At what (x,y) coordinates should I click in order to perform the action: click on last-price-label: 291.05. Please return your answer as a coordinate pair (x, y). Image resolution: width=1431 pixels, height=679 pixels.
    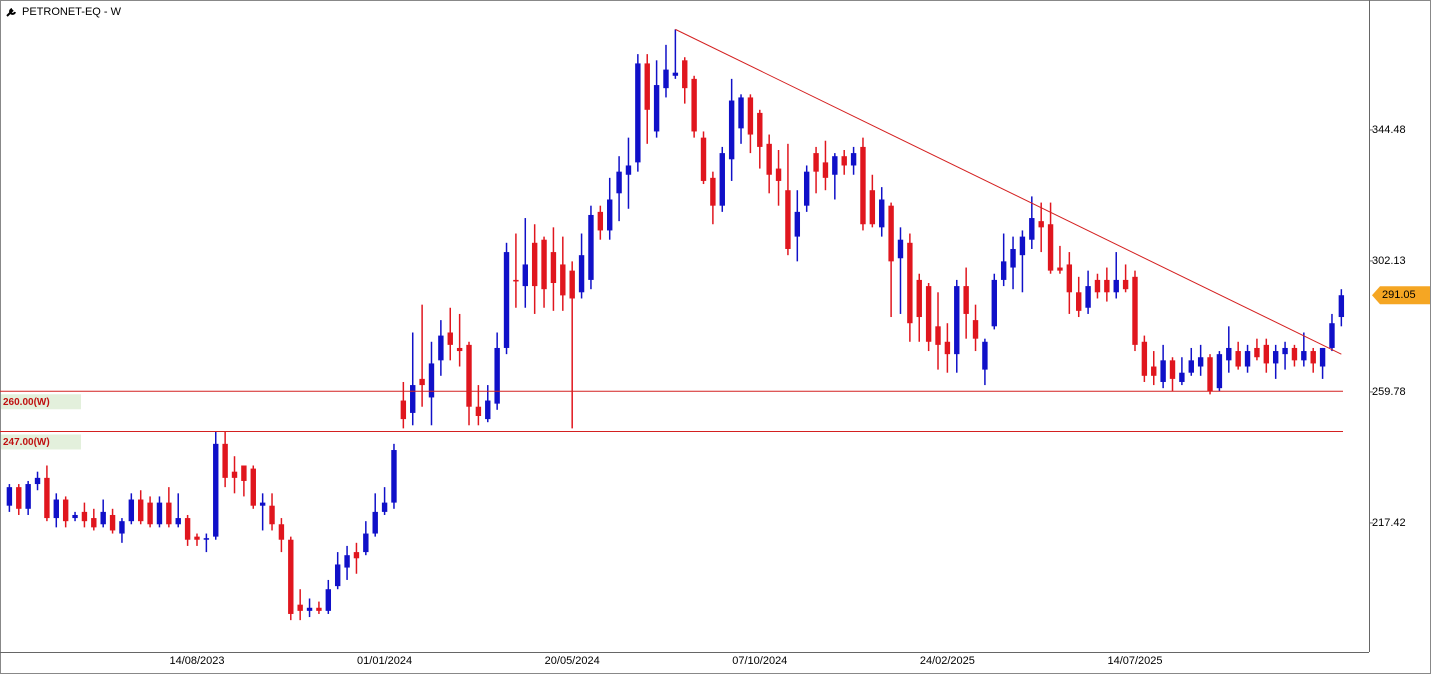
    Looking at the image, I should click on (1399, 295).